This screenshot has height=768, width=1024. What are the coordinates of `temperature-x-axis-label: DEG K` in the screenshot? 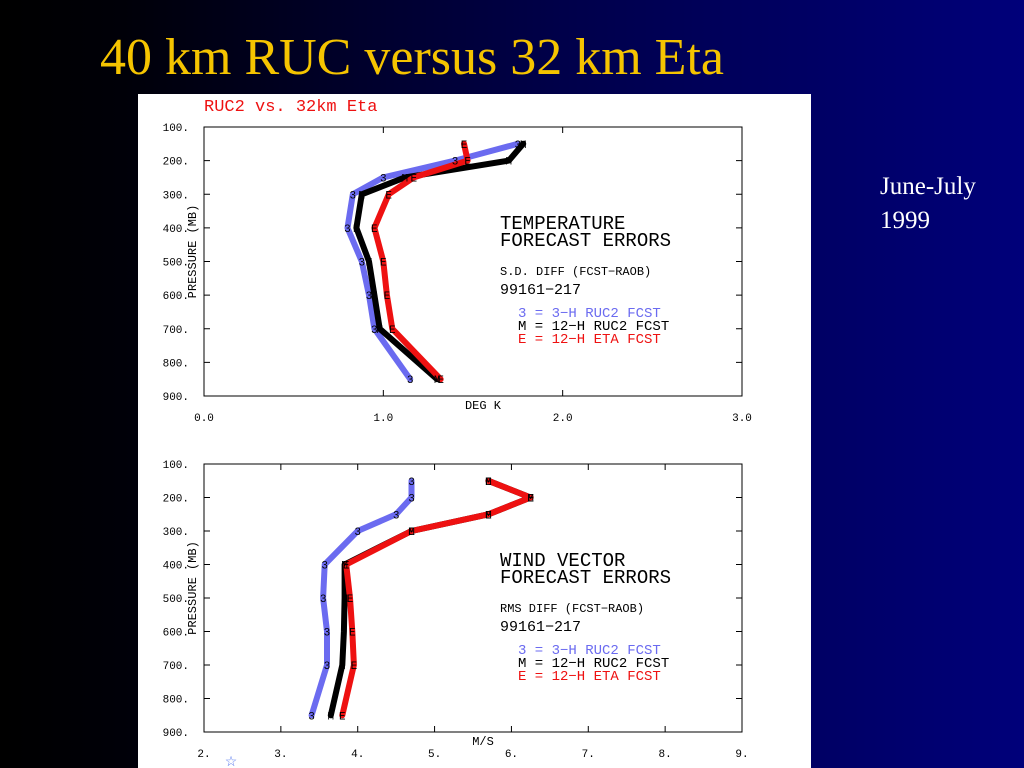 It's located at (483, 406).